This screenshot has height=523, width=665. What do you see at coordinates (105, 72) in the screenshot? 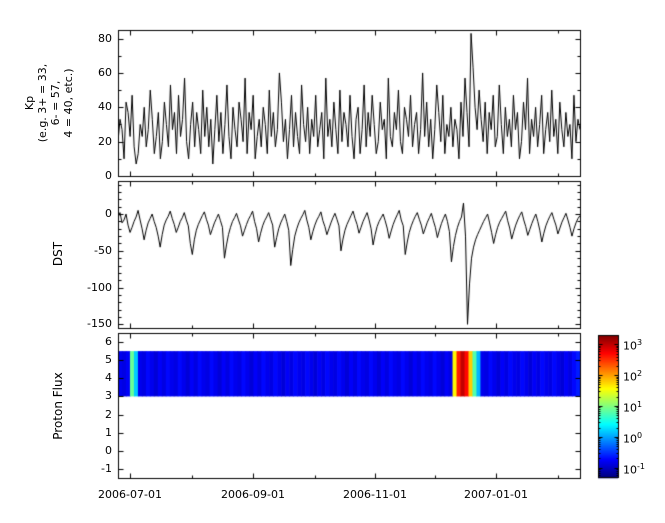
I see `kp-ytick-label: 60` at bounding box center [105, 72].